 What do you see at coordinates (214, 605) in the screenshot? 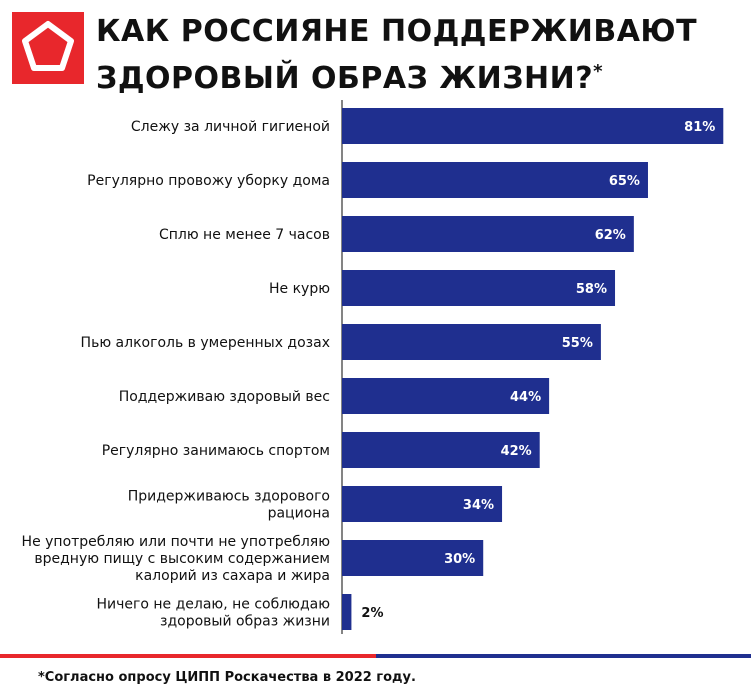
I see `category-label-line: Ничего не делаю, не соблюдаю` at bounding box center [214, 605].